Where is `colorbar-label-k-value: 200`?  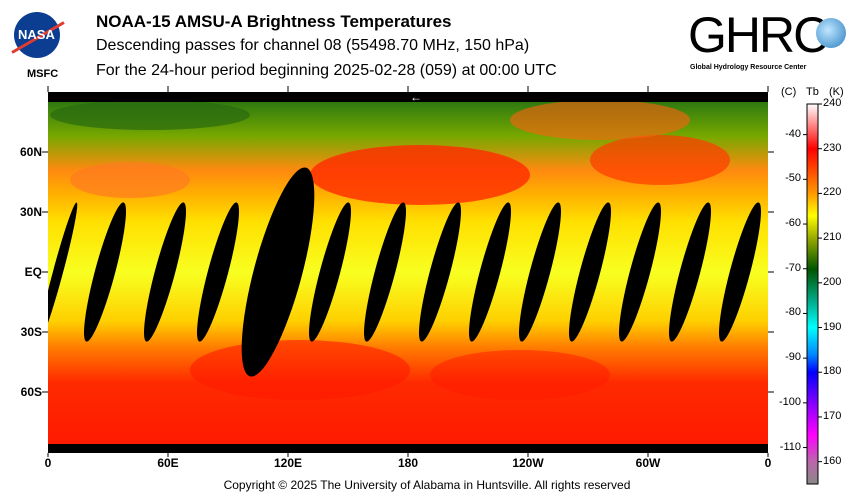
colorbar-label-k-value: 200 is located at coordinates (832, 281).